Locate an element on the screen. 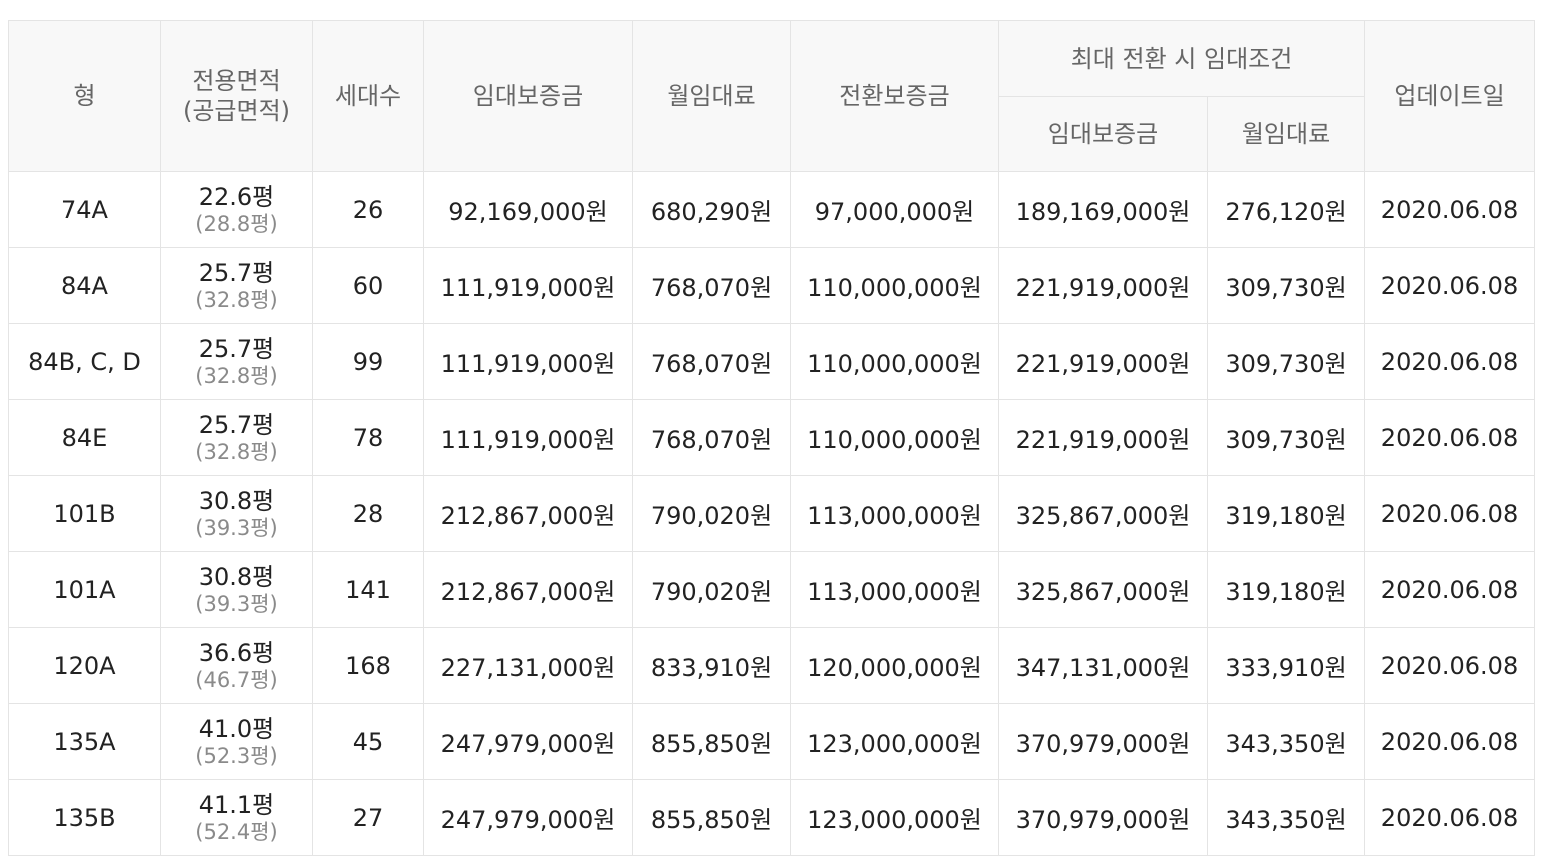  cell-deposit: 92,169,000원 is located at coordinates (528, 209).